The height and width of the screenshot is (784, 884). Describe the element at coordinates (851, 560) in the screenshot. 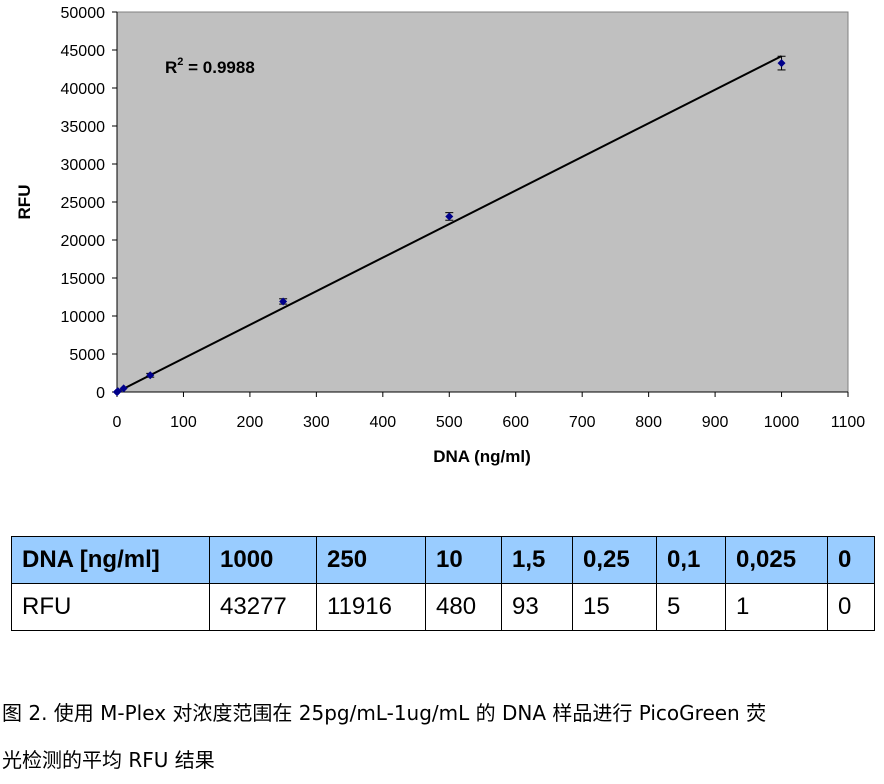

I see `table-header-cell: 0` at that location.